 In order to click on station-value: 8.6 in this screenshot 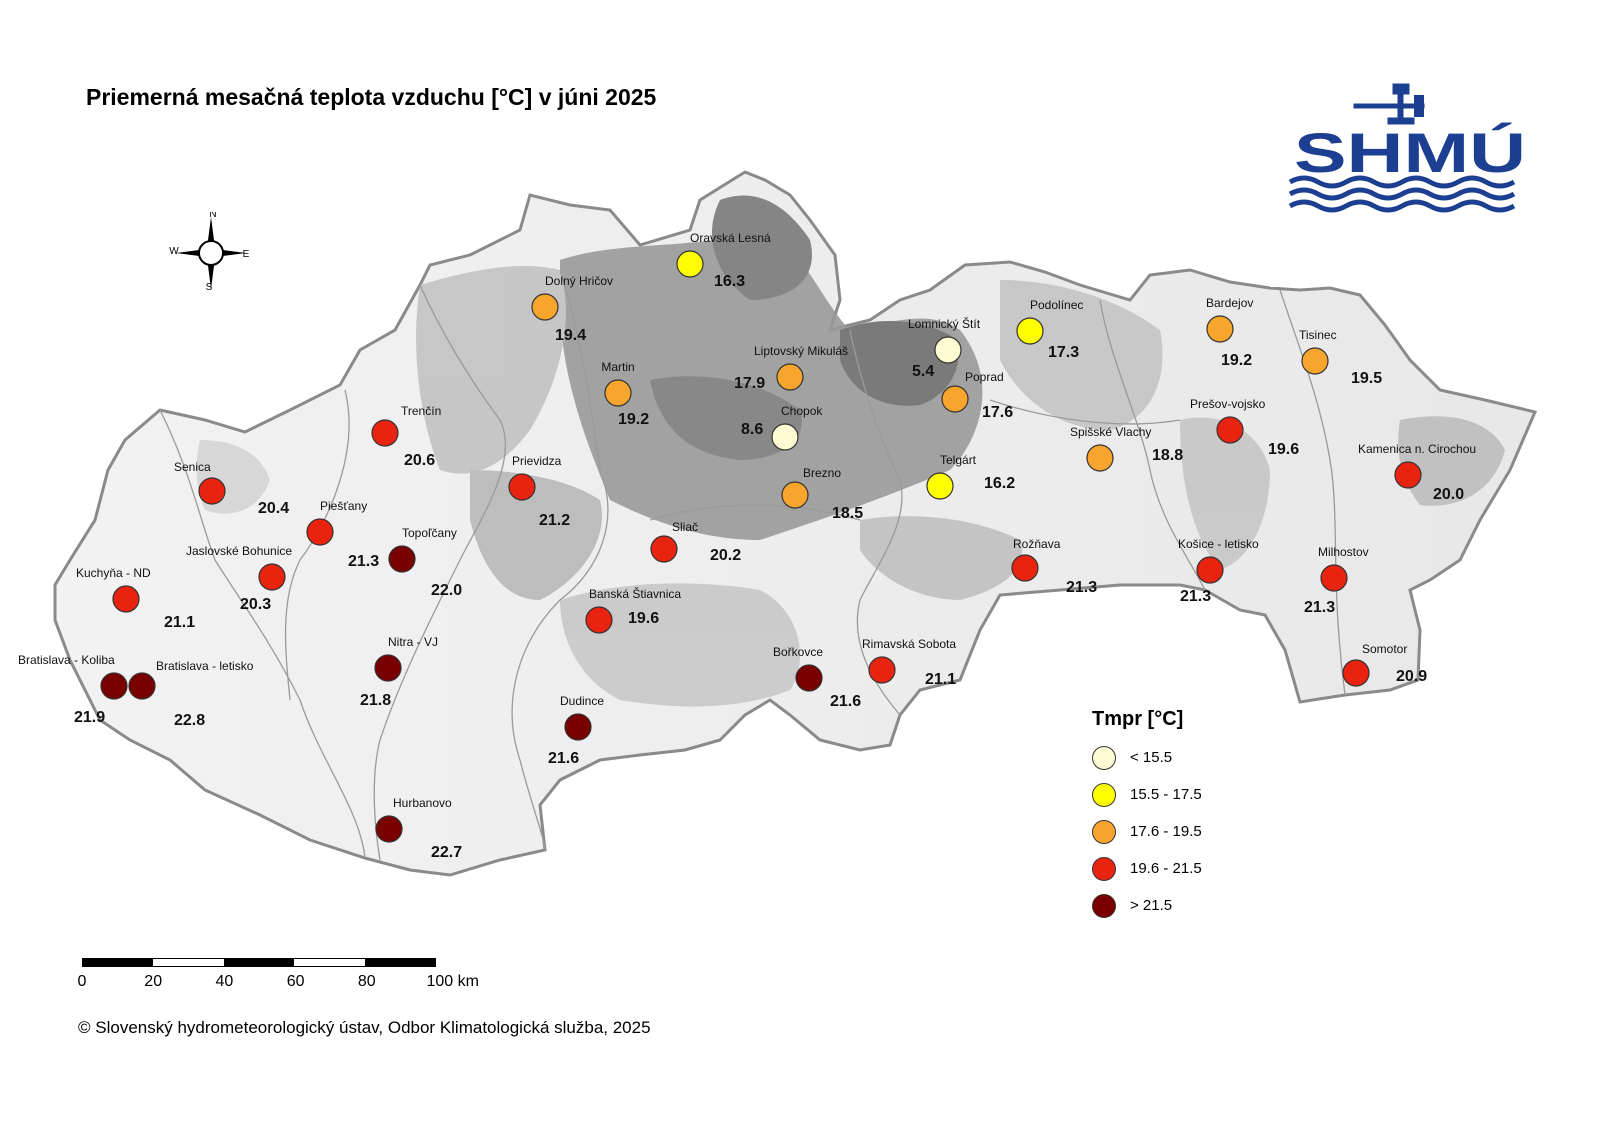, I will do `click(752, 429)`.